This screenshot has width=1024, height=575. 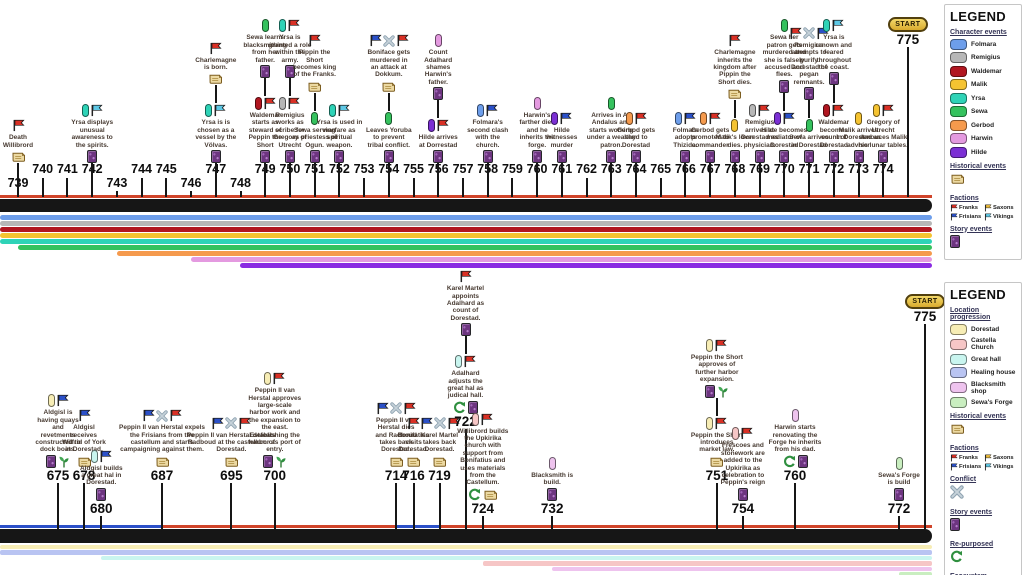 What do you see at coordinates (418, 526) in the screenshot?
I see `control-segment-frisians` at bounding box center [418, 526].